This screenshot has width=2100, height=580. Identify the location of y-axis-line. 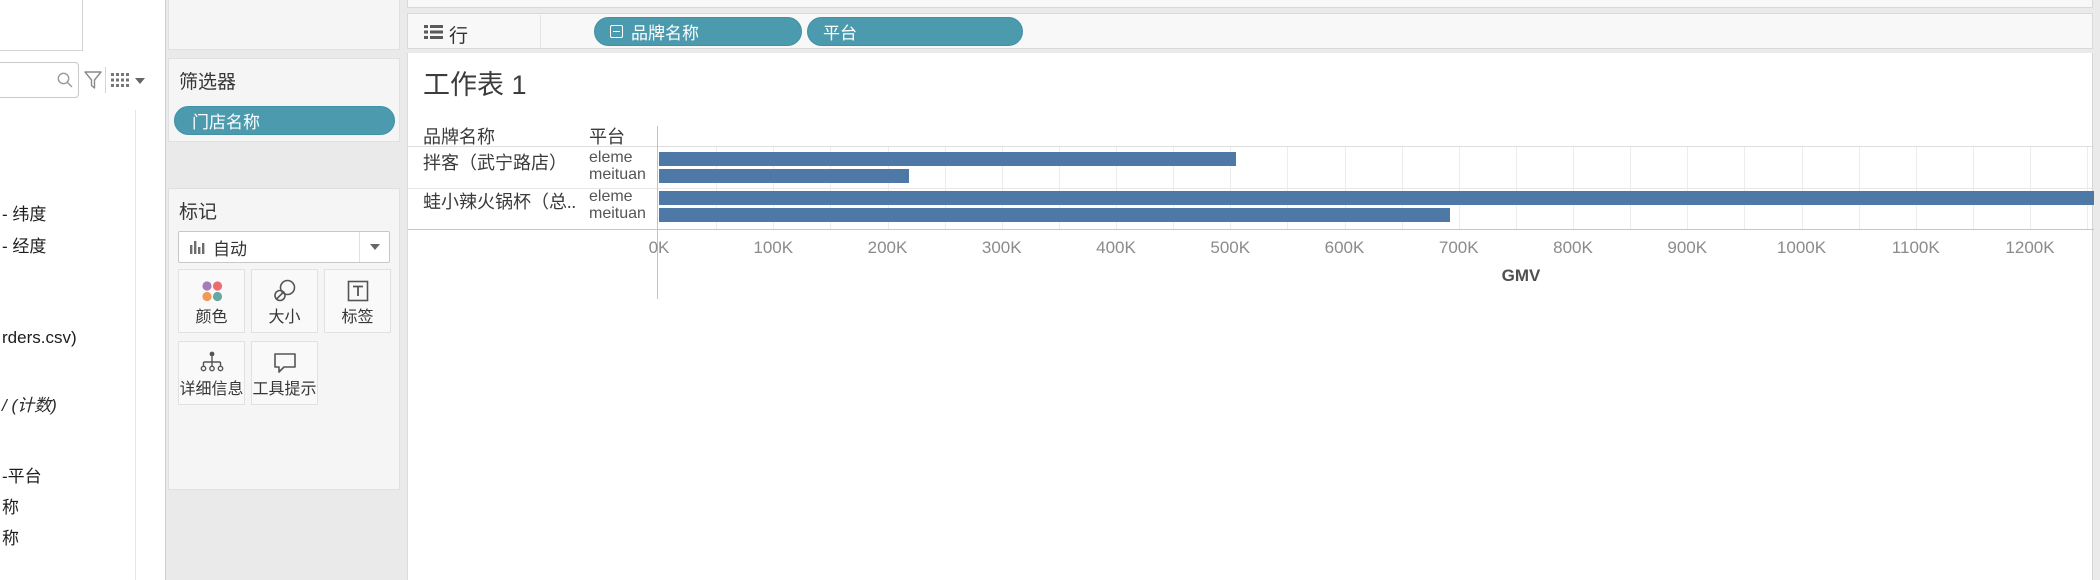
(657, 212).